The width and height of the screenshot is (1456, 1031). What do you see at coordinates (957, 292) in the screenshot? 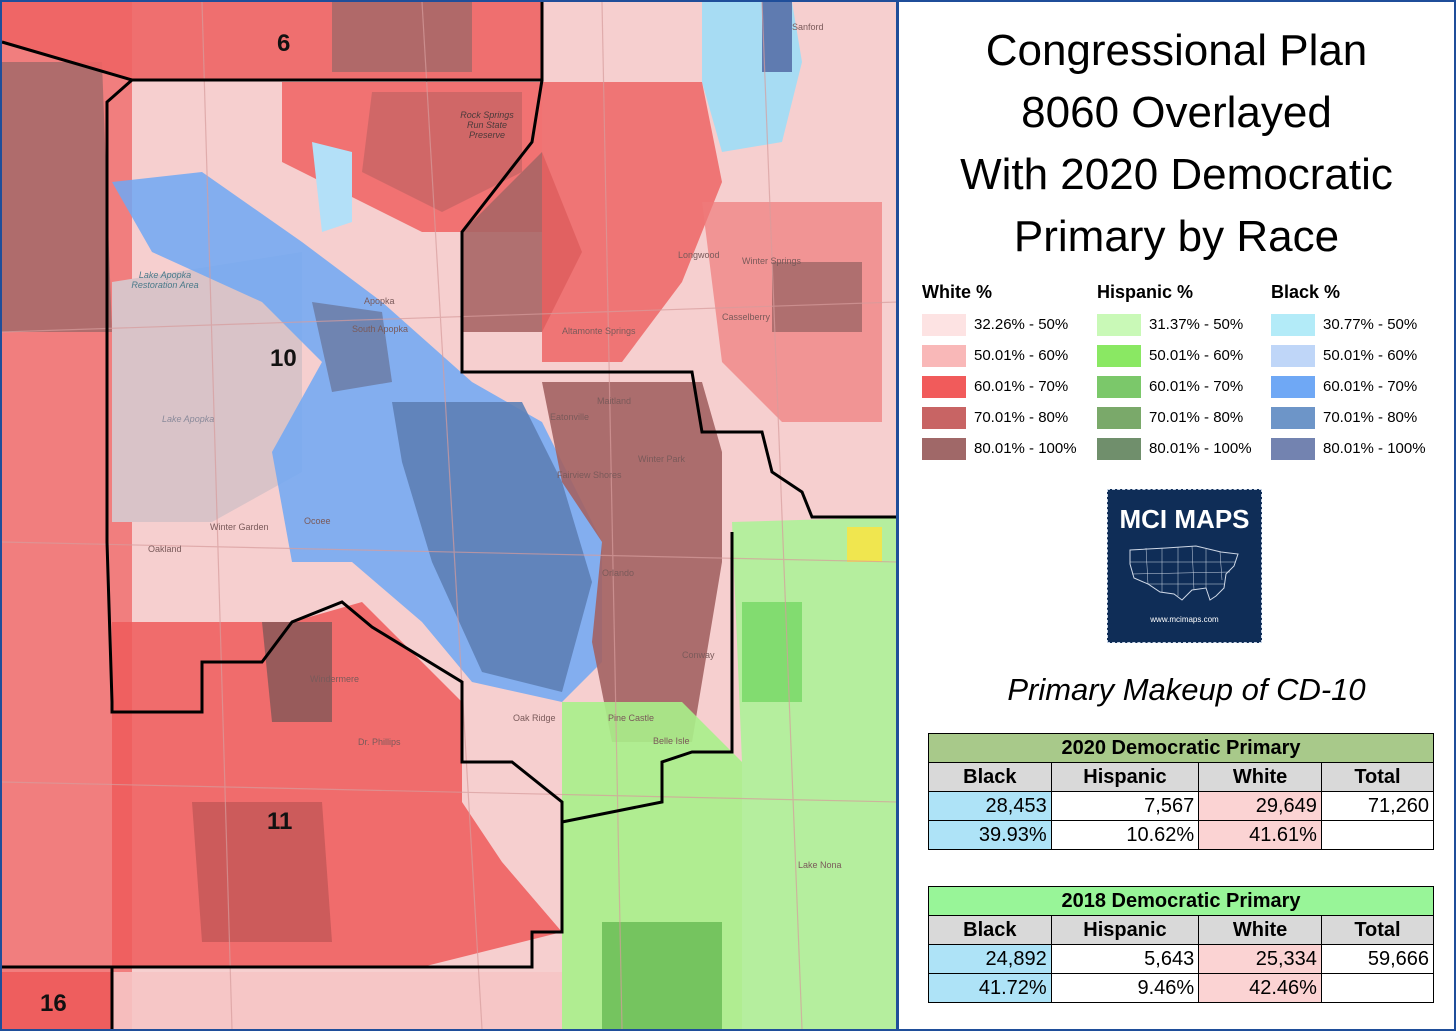
I see `legend-heading: White %` at bounding box center [957, 292].